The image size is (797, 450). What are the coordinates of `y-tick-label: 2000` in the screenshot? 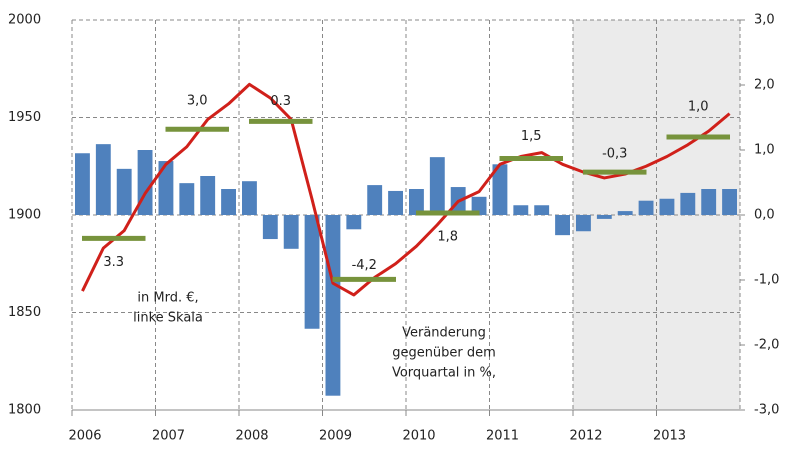 It's located at (24, 20).